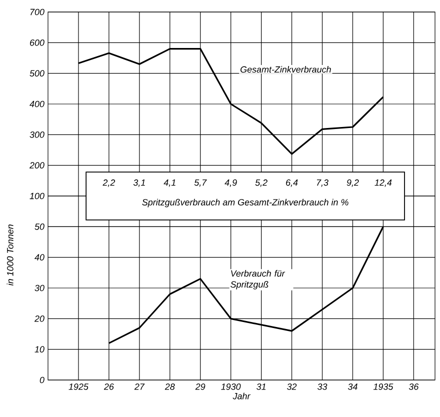 This screenshot has height=417, width=440. Describe the element at coordinates (200, 387) in the screenshot. I see `x-tick-label: 29` at that location.